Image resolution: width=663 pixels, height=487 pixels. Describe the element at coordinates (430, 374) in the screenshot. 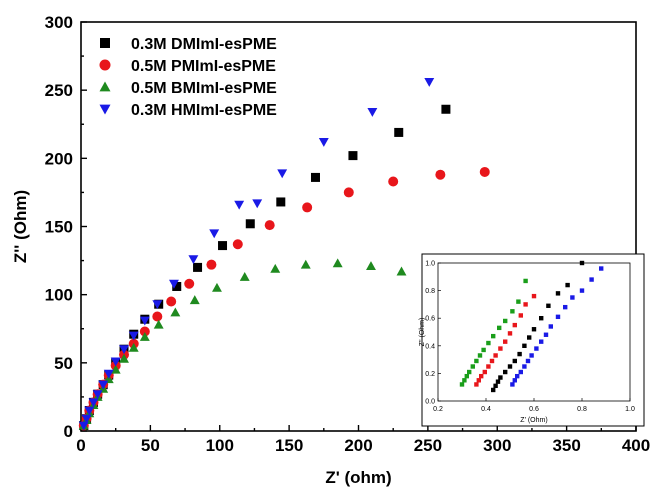

I see `inset-y-tick-label: 0.2` at that location.